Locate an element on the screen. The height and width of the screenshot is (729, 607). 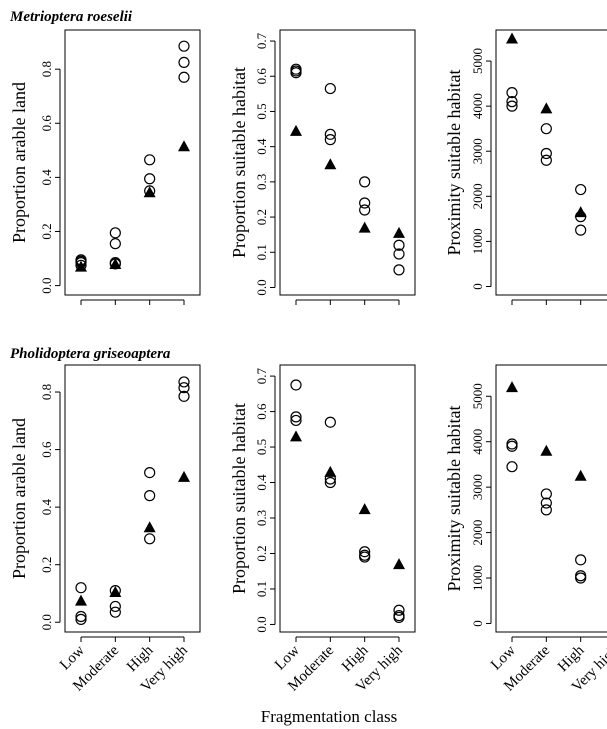
chart-panel-1: 0.0 0.2 0.4 0.6 0.8 Proportion arable land is located at coordinates (105, 167).